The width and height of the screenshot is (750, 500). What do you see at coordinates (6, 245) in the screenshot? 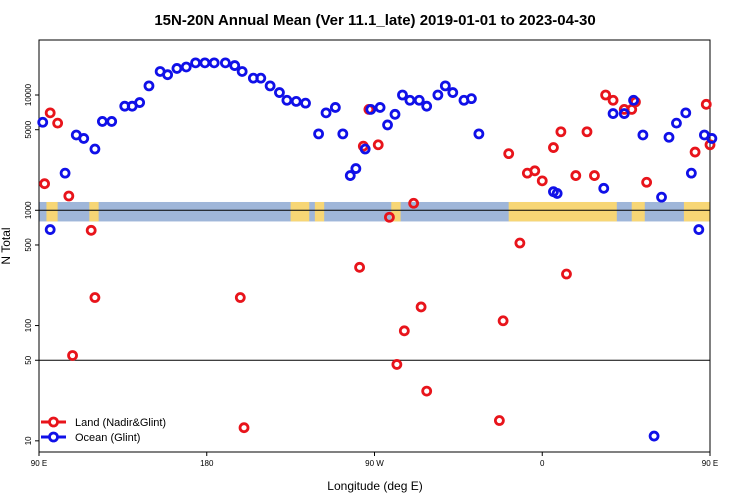
I see `y-axis-label: N Total` at bounding box center [6, 245].